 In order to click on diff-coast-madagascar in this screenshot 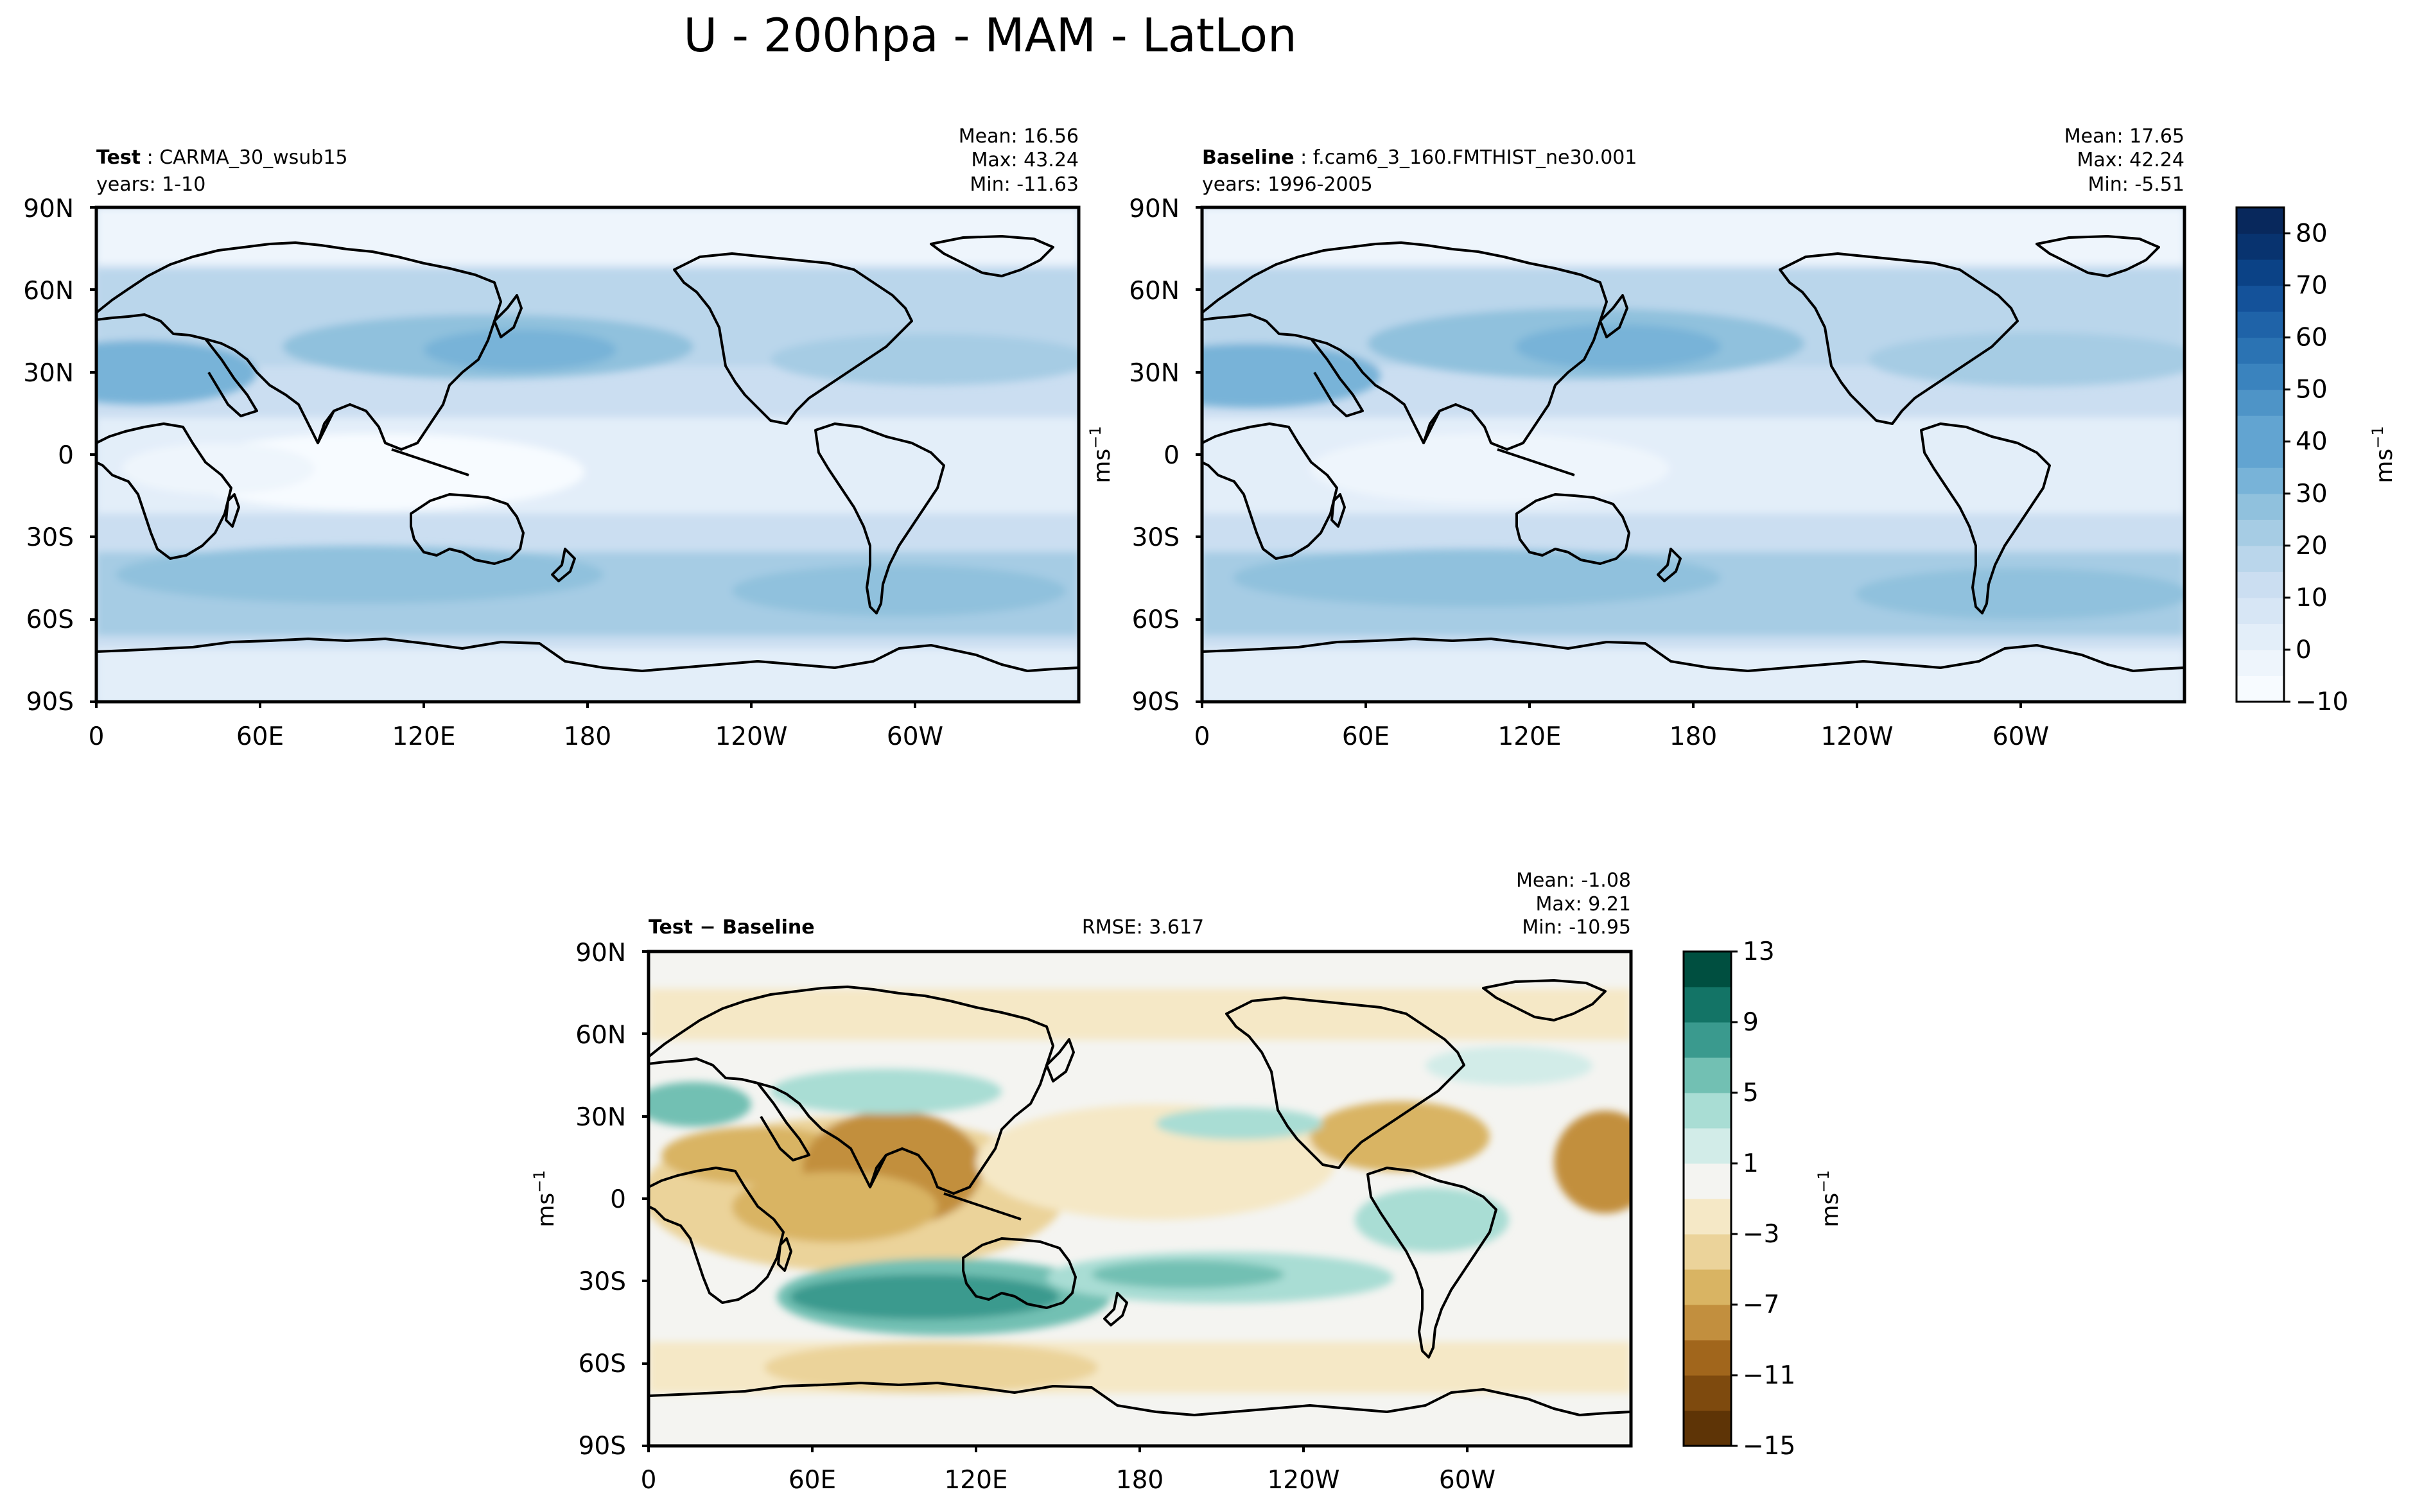, I will do `click(784, 1254)`.